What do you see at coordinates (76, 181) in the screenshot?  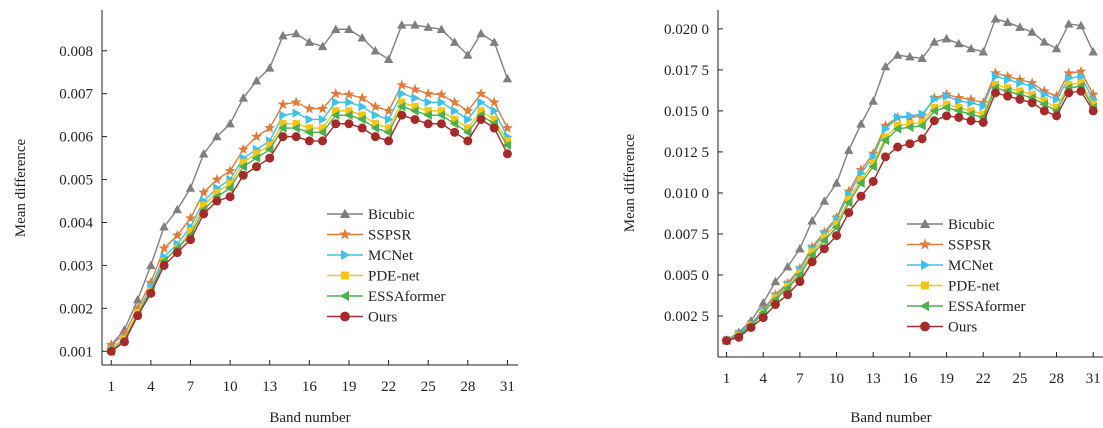 I see `y-tick-label: 0.005` at bounding box center [76, 181].